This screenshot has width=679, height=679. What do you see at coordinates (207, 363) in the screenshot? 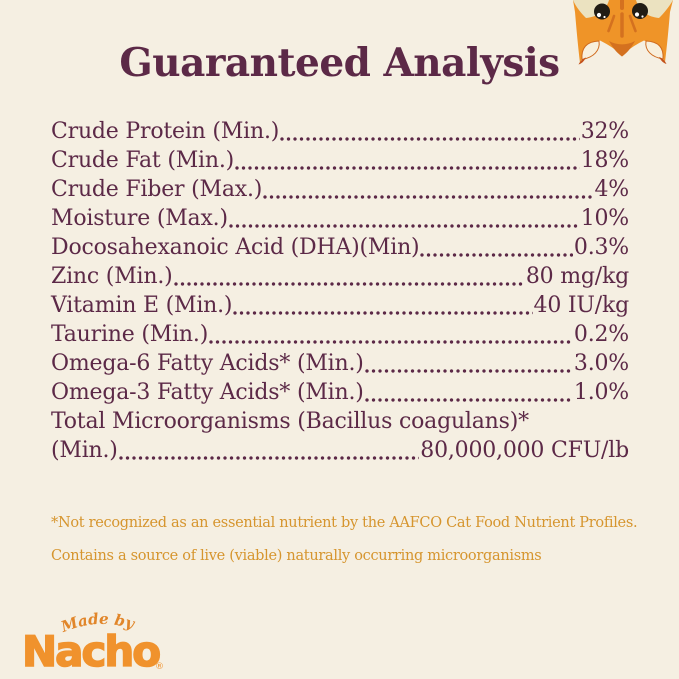
I see `nutrient-label: Omega-6 Fatty Acids* (Min.)` at bounding box center [207, 363].